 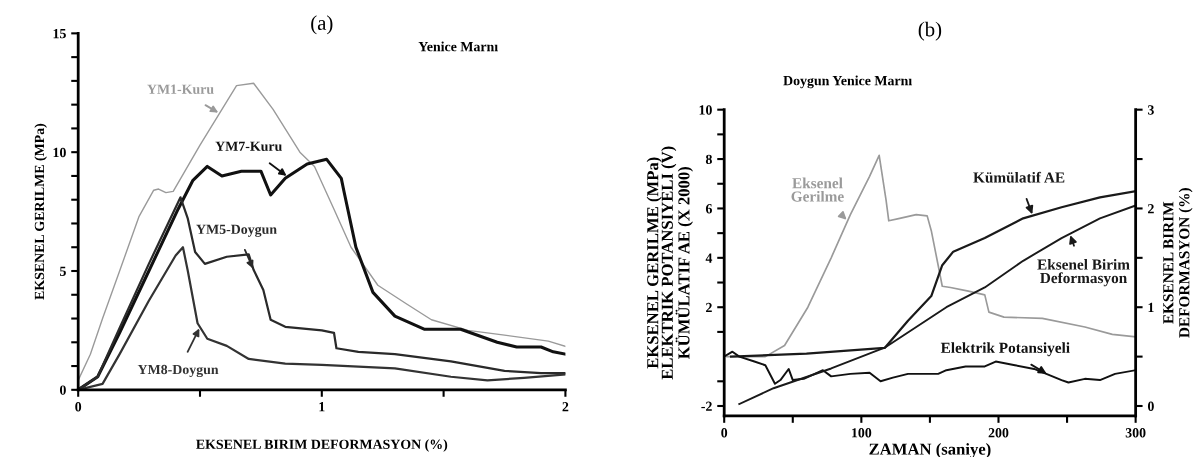 I want to click on x-tick-label: 200, so click(x=998, y=433).